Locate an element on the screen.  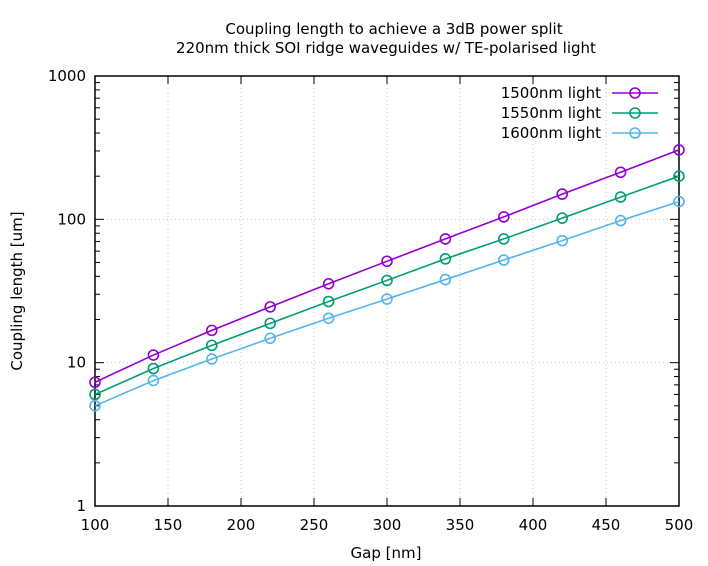
legend-label: 1550nm light is located at coordinates (551, 113).